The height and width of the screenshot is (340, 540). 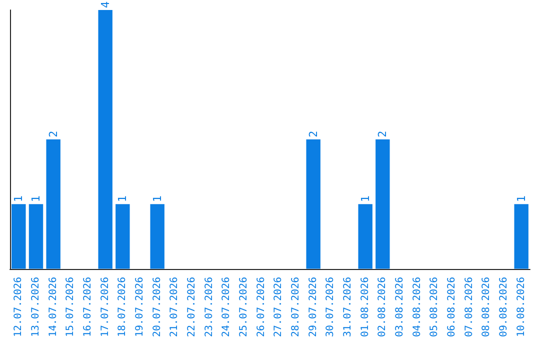 I want to click on x-tick-label: 20.07.2026, so click(x=157, y=307).